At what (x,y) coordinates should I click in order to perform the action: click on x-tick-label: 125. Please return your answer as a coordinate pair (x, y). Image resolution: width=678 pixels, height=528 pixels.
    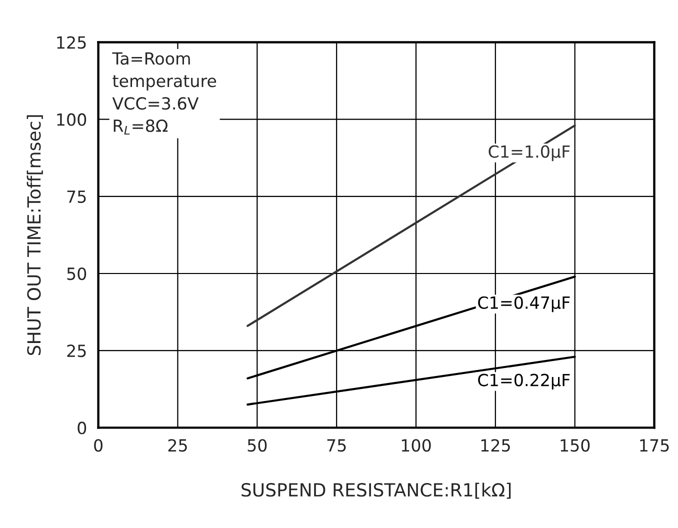
    Looking at the image, I should click on (495, 445).